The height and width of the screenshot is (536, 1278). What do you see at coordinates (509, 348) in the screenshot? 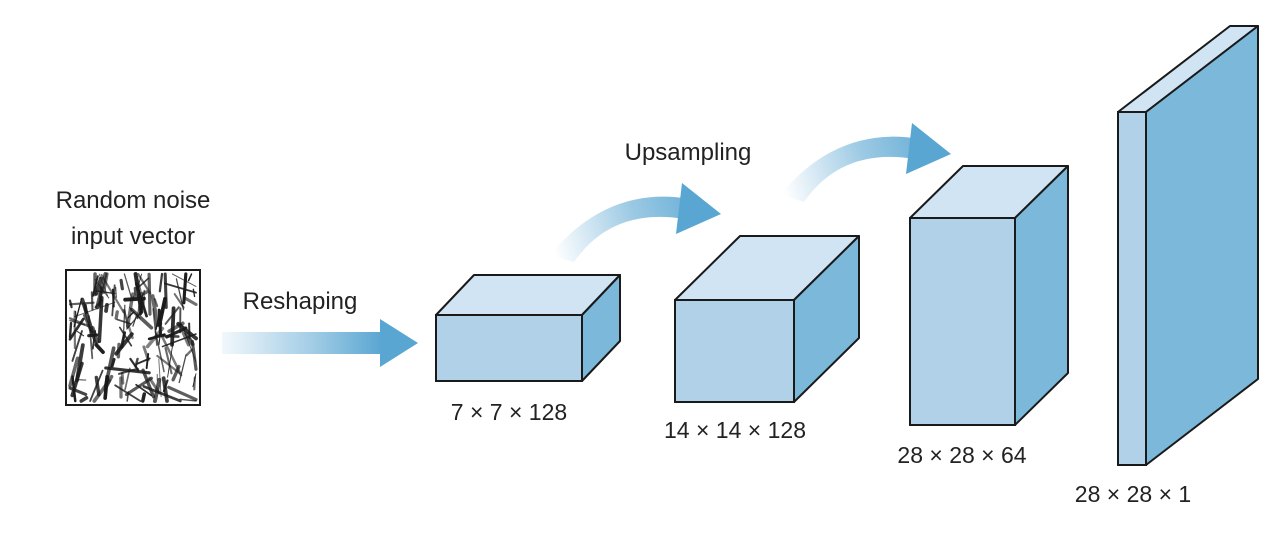
I see `block-1-front-face` at bounding box center [509, 348].